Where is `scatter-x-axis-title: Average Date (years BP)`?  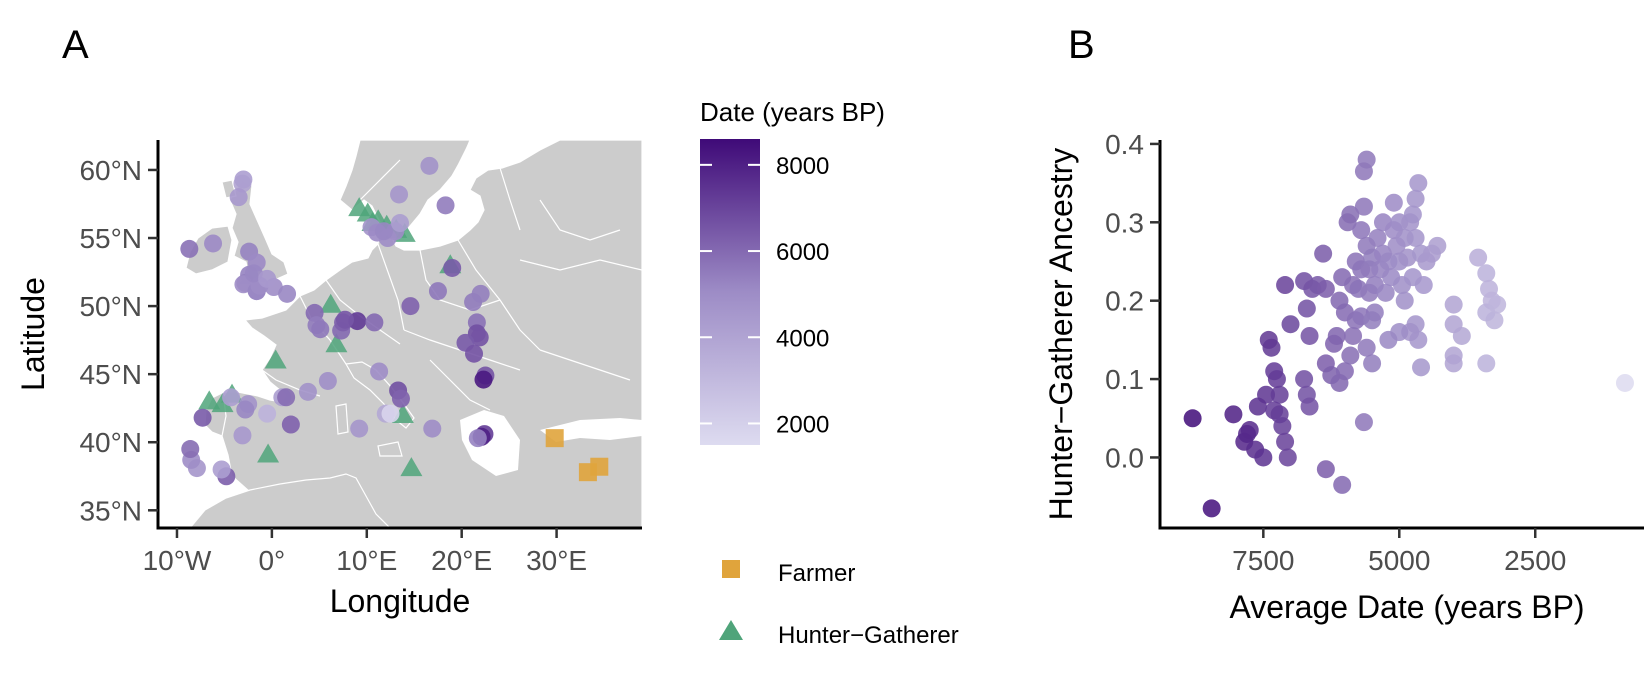 scatter-x-axis-title: Average Date (years BP) is located at coordinates (1406, 607).